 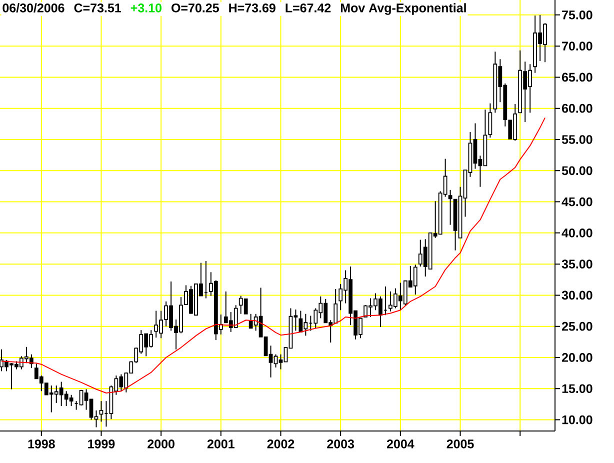 What do you see at coordinates (577, 295) in the screenshot?
I see `y-tick-label: 30.00` at bounding box center [577, 295].